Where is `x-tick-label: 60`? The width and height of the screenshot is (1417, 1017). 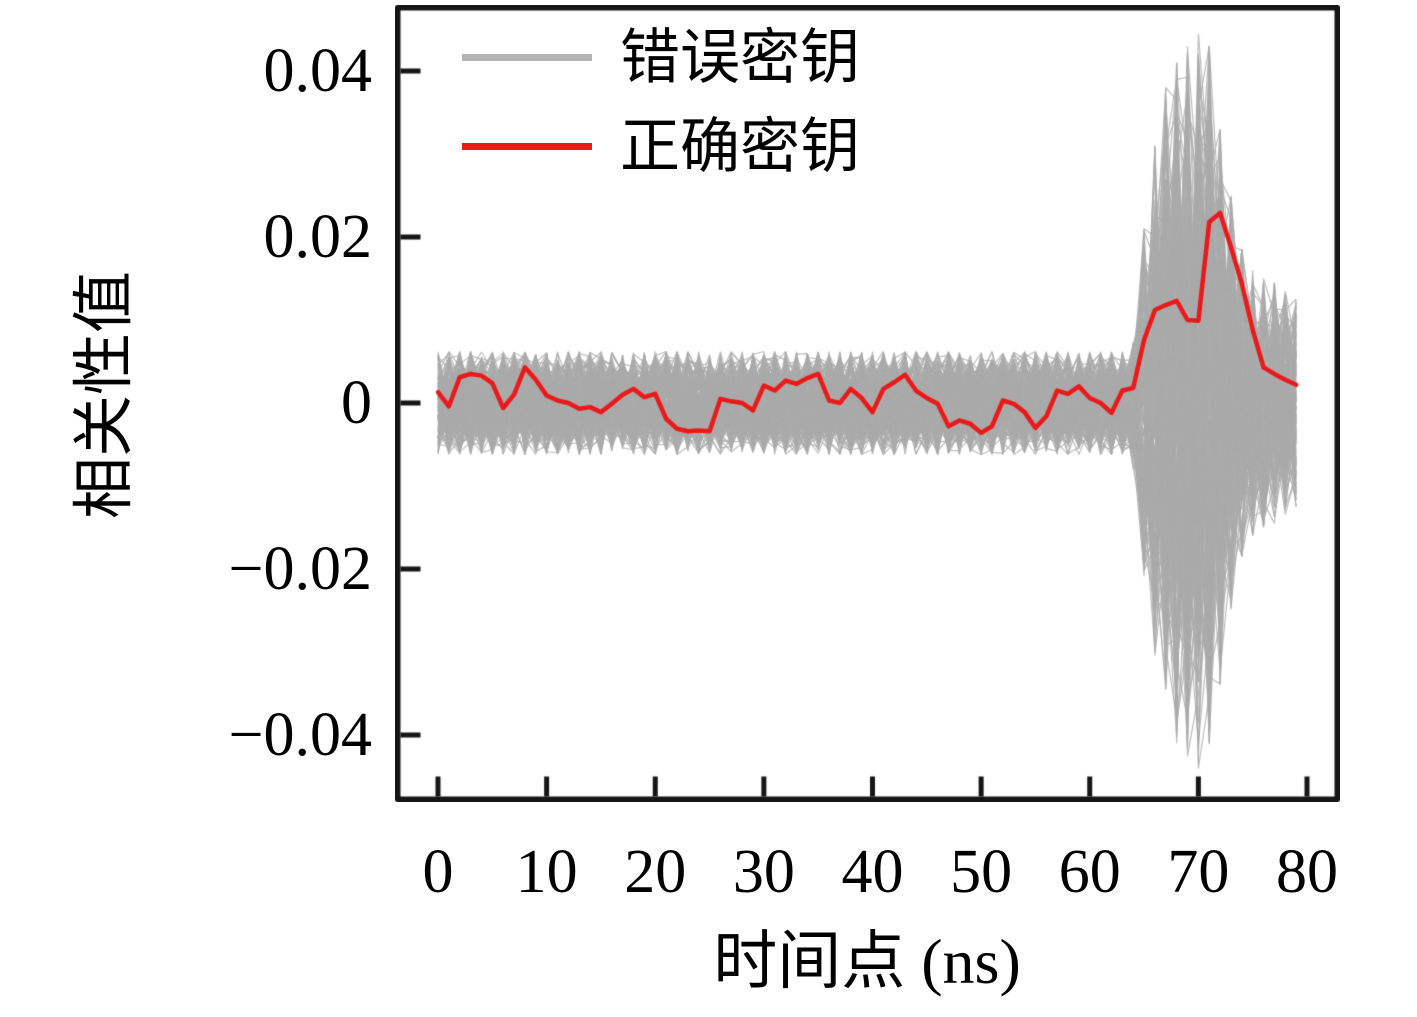
x-tick-label: 60 is located at coordinates (1089, 872).